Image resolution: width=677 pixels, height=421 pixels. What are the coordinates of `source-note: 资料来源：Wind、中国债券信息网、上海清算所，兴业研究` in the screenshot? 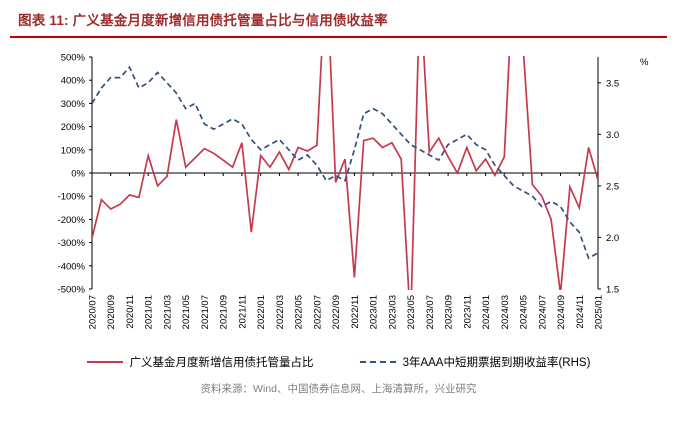 It's located at (338, 389).